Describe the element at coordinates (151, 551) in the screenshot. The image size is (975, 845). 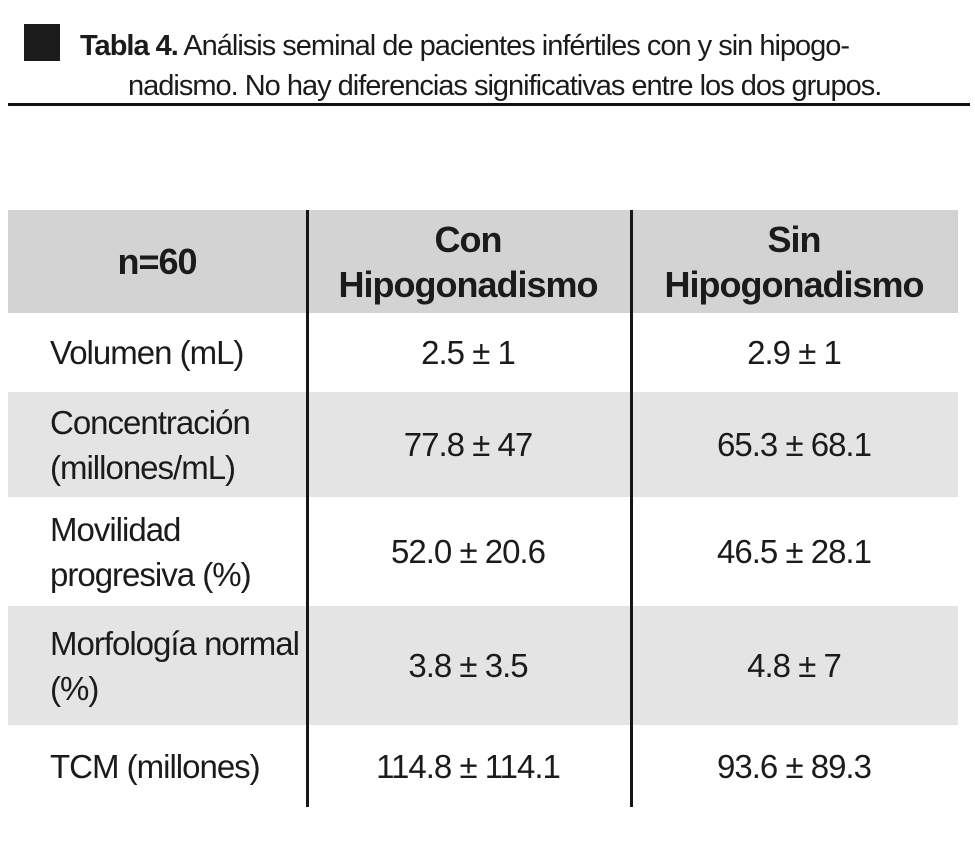
I see `parameter-cell: Movilidad progresiva (%)` at that location.